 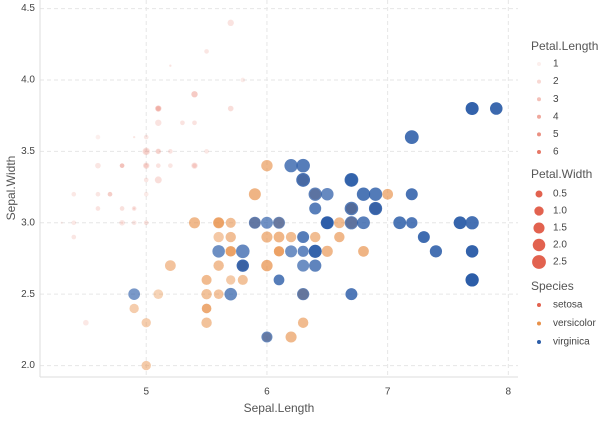 What do you see at coordinates (556, 99) in the screenshot?
I see `legend-label: 3` at bounding box center [556, 99].